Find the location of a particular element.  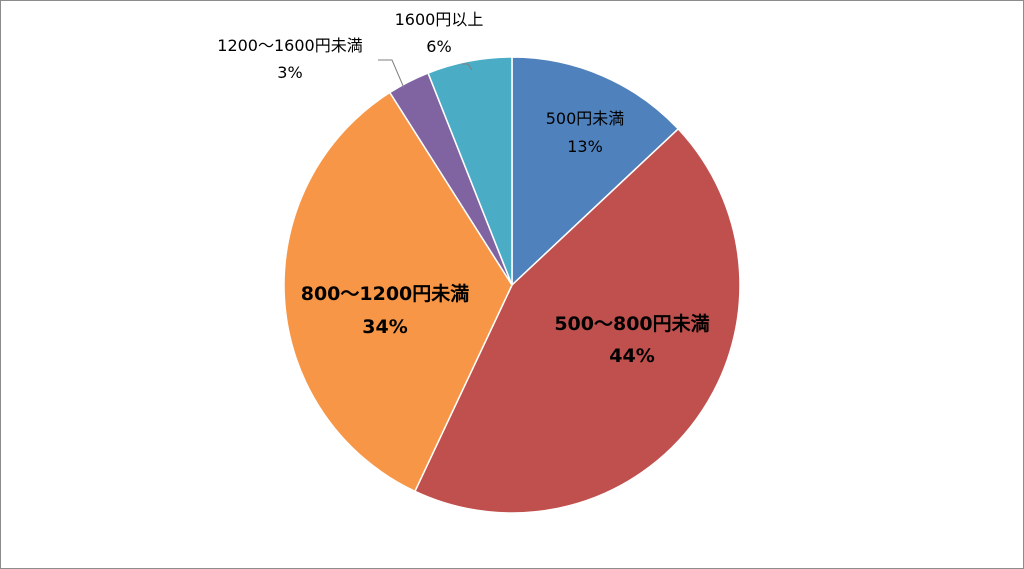

slice-label-value-0: 13% is located at coordinates (585, 146).